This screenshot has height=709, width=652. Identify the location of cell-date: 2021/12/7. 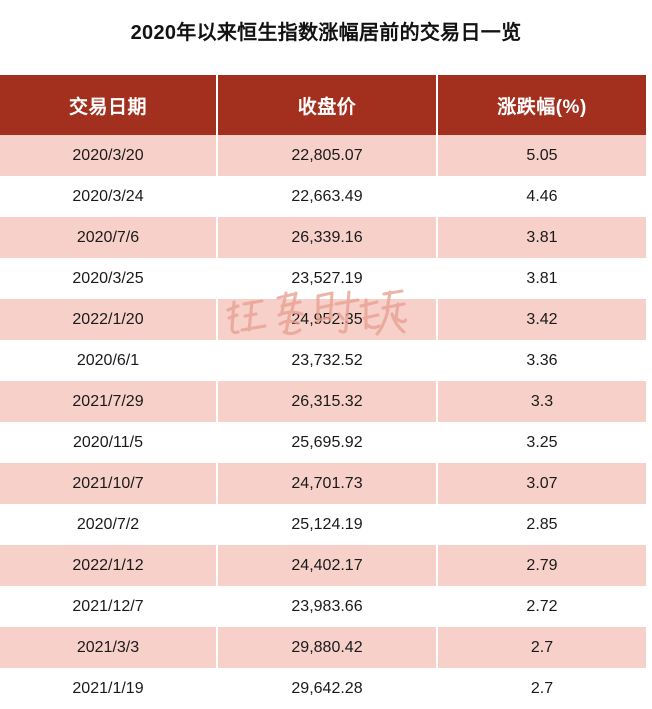
(108, 606).